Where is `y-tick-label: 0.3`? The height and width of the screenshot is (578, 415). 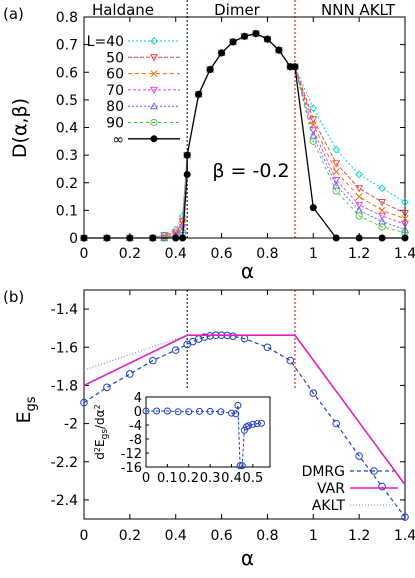
y-tick-label: 0.3 is located at coordinates (67, 156).